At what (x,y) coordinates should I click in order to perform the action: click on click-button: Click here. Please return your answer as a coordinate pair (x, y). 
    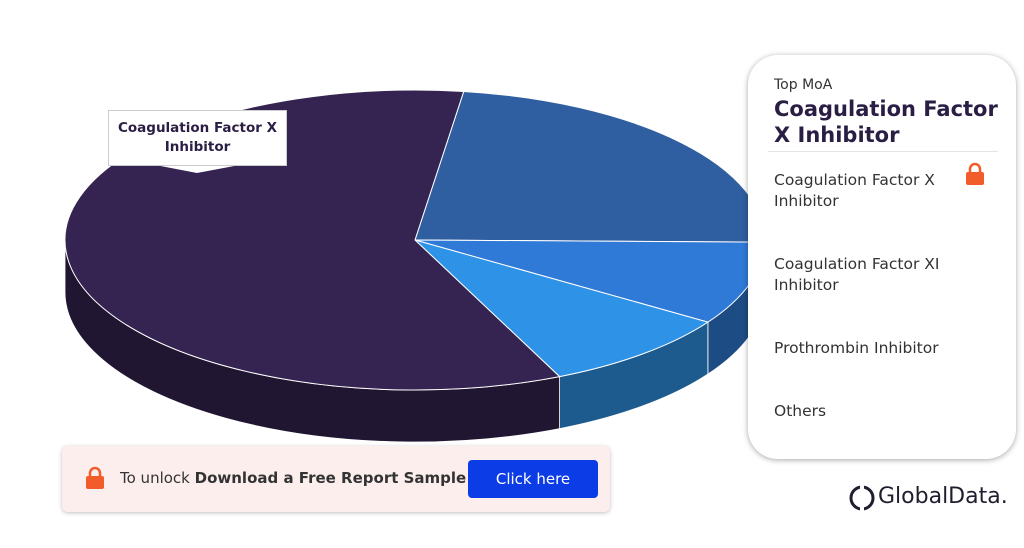
    Looking at the image, I should click on (533, 479).